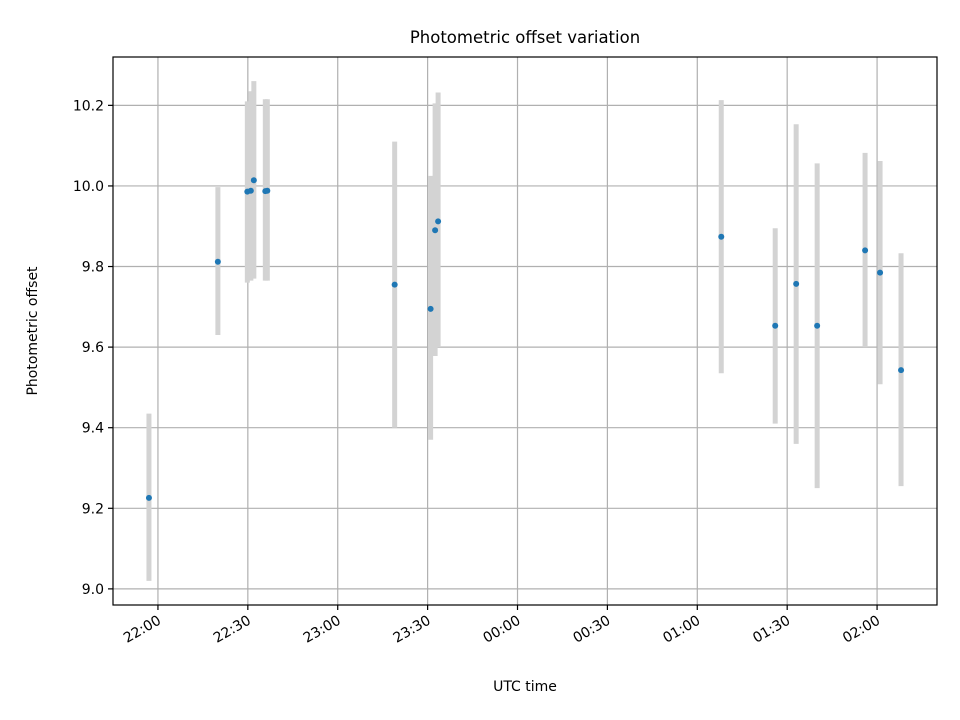  What do you see at coordinates (93, 268) in the screenshot?
I see `y-tick-label: 9.8` at bounding box center [93, 268].